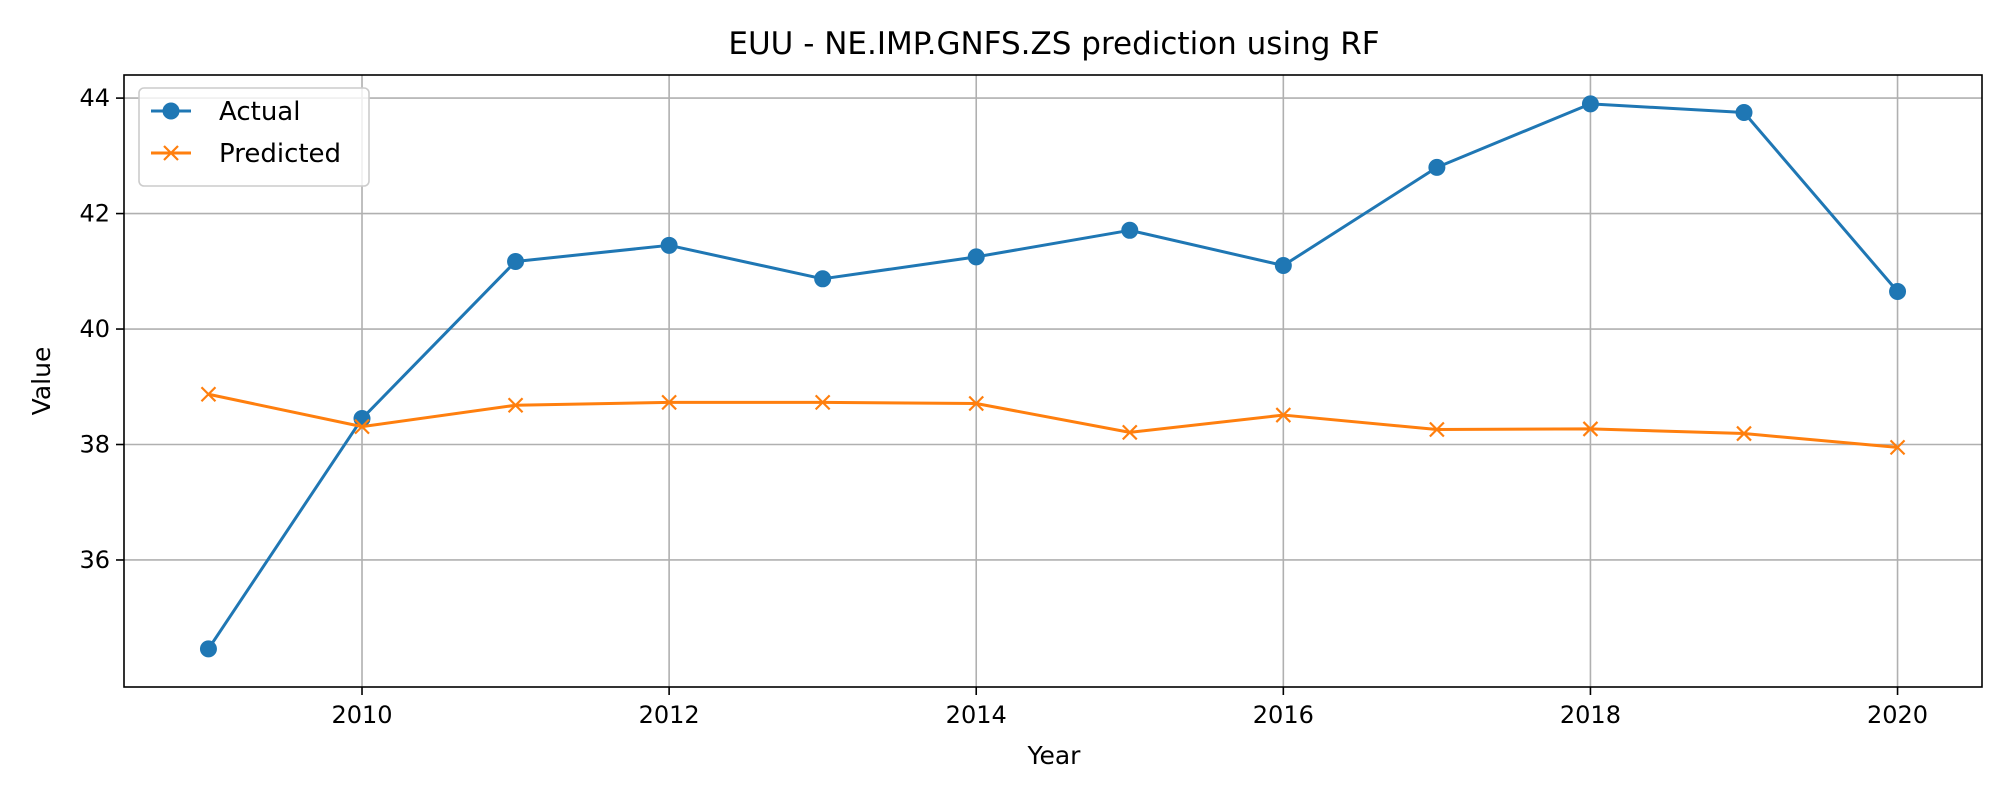 This screenshot has width=2000, height=800. Describe the element at coordinates (1053, 44) in the screenshot. I see `chart-title: EUU - NE.IMP.GNFS.ZS prediction using RF` at that location.